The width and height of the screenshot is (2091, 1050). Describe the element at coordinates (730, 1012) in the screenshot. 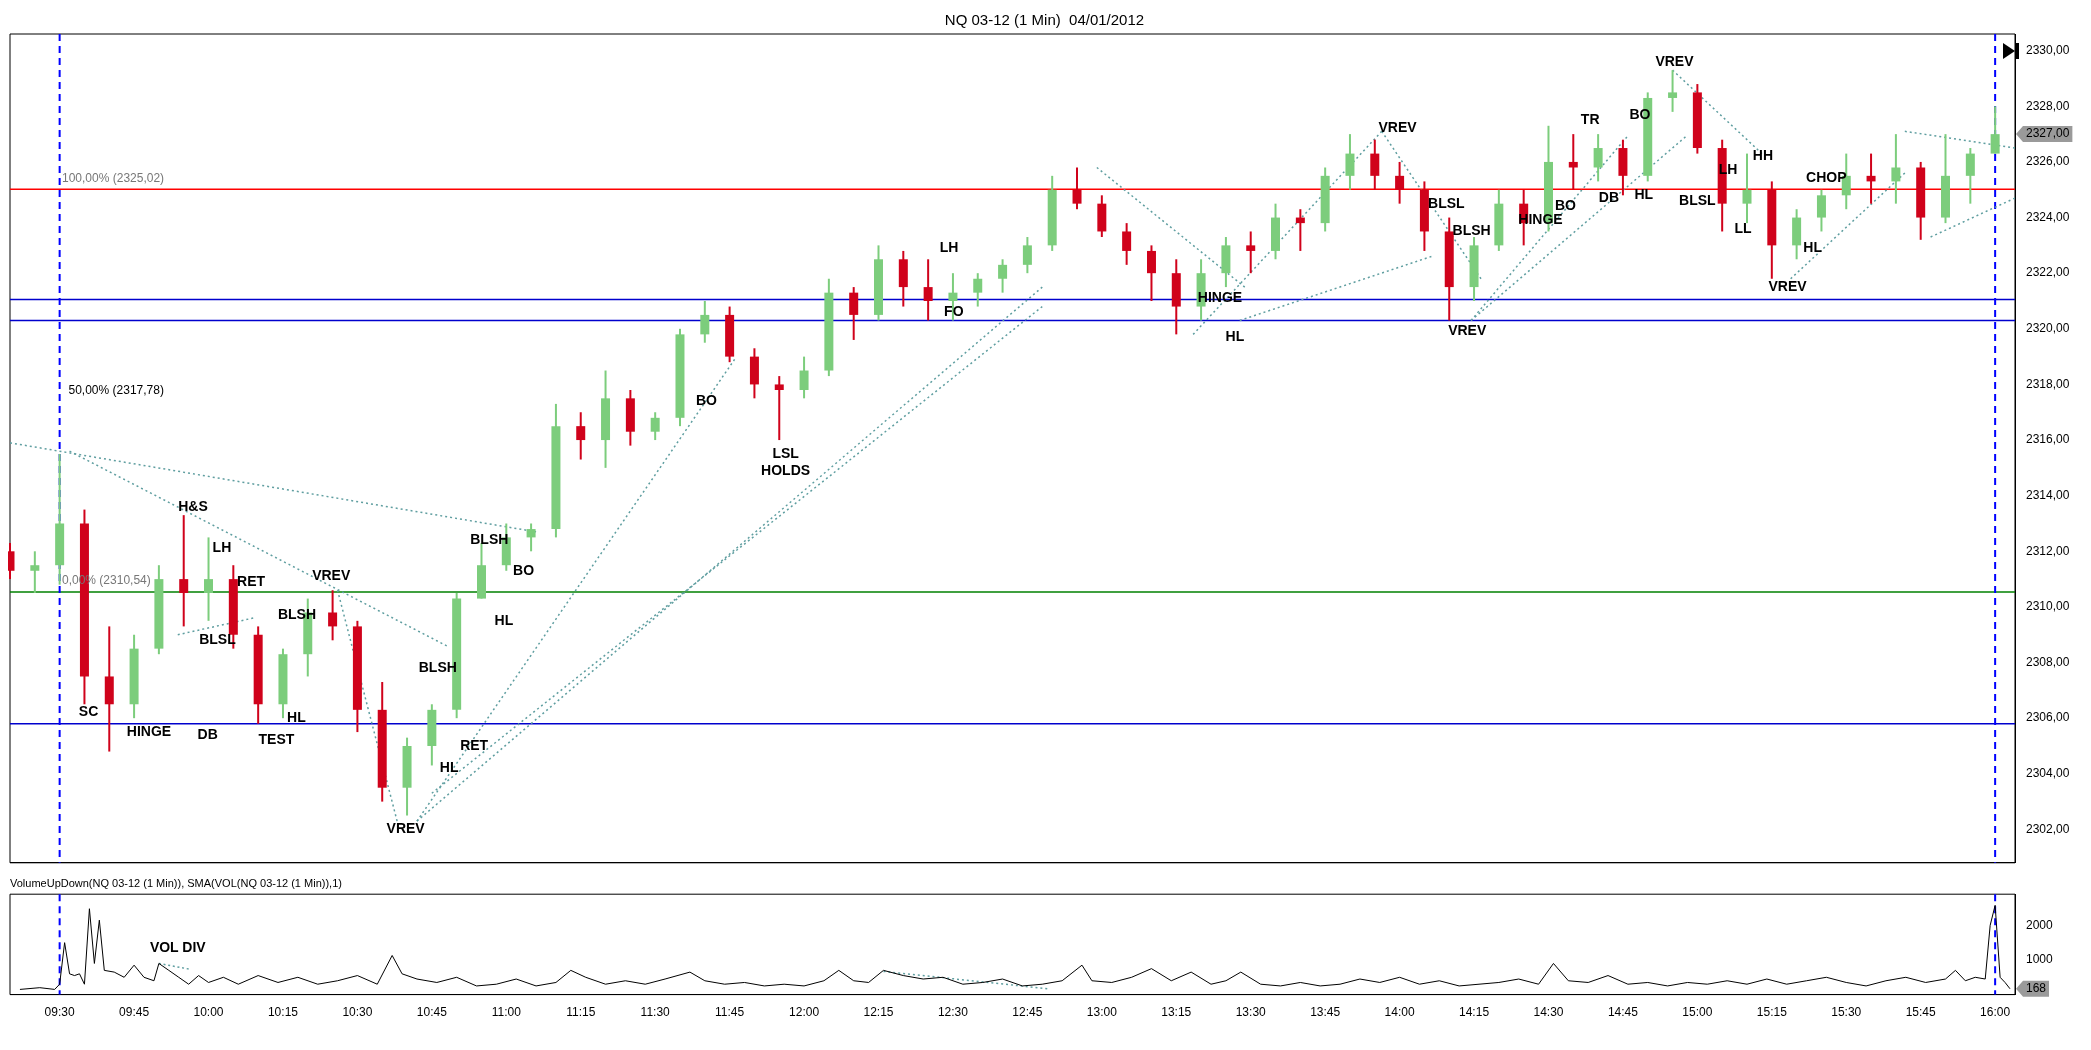

I see `x-tick-label: 11:45` at that location.